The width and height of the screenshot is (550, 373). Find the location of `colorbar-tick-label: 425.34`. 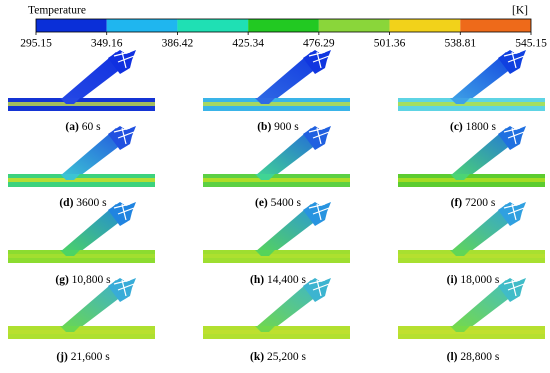

colorbar-tick-label: 425.34 is located at coordinates (248, 44).